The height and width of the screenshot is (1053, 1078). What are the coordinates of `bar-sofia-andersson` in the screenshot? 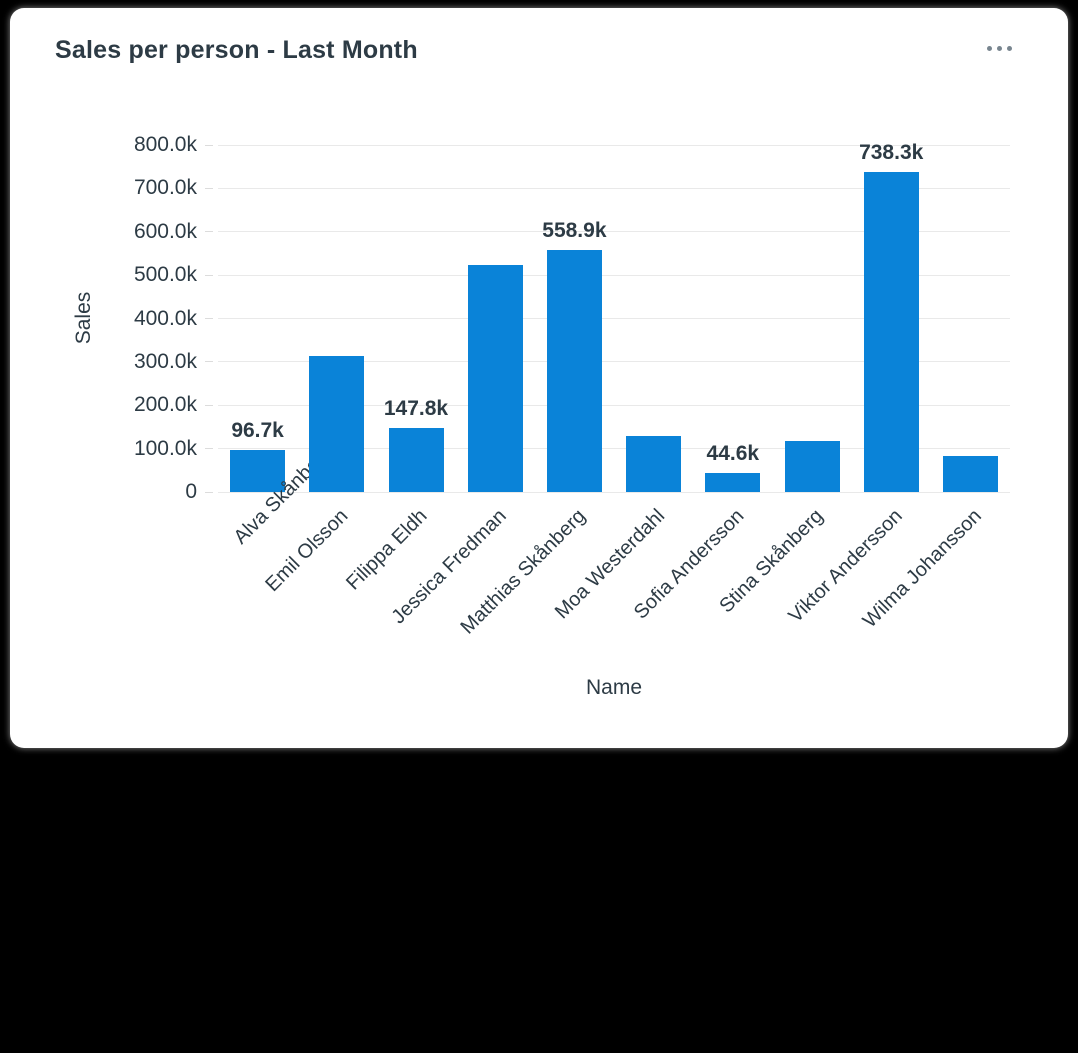 It's located at (733, 482).